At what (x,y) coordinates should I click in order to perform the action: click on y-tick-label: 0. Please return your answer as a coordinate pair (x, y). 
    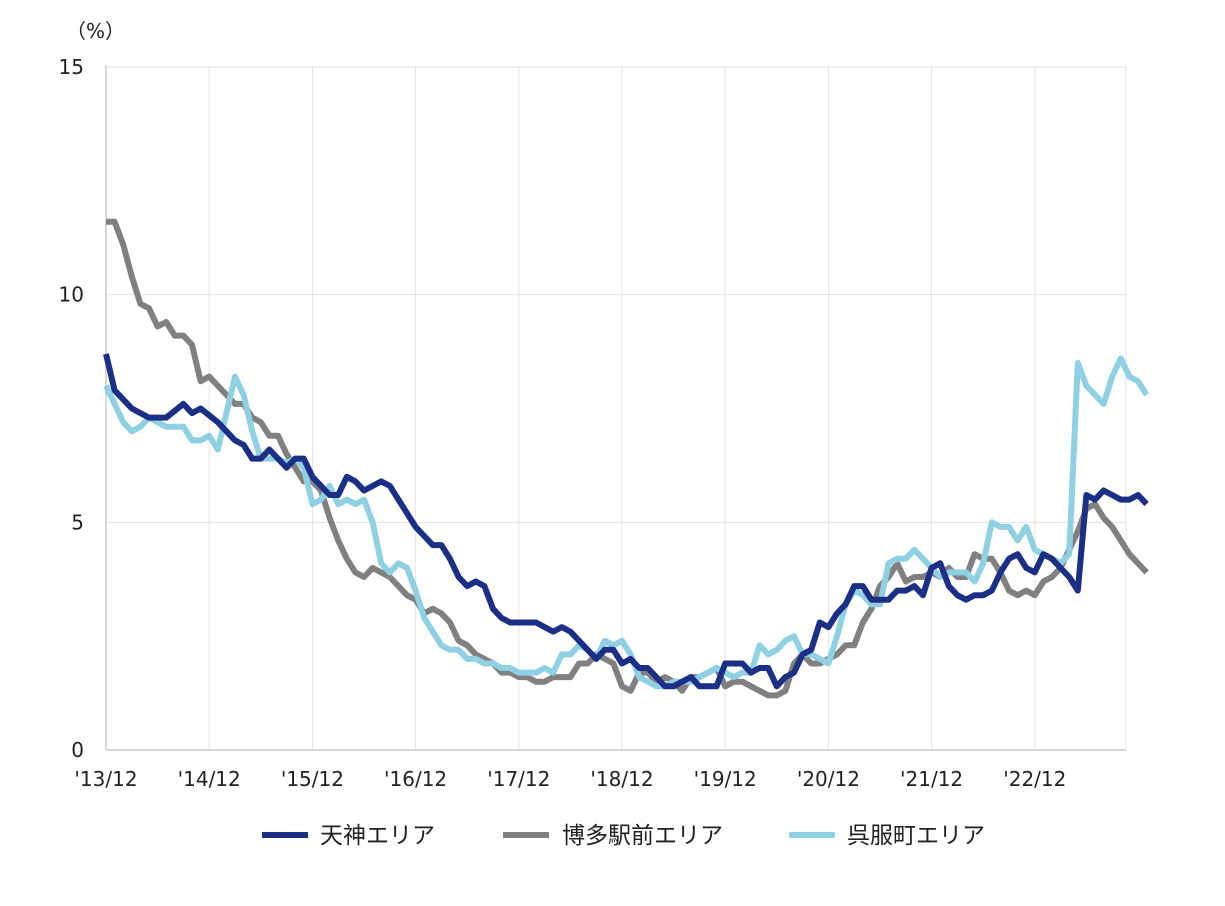
    Looking at the image, I should click on (77, 750).